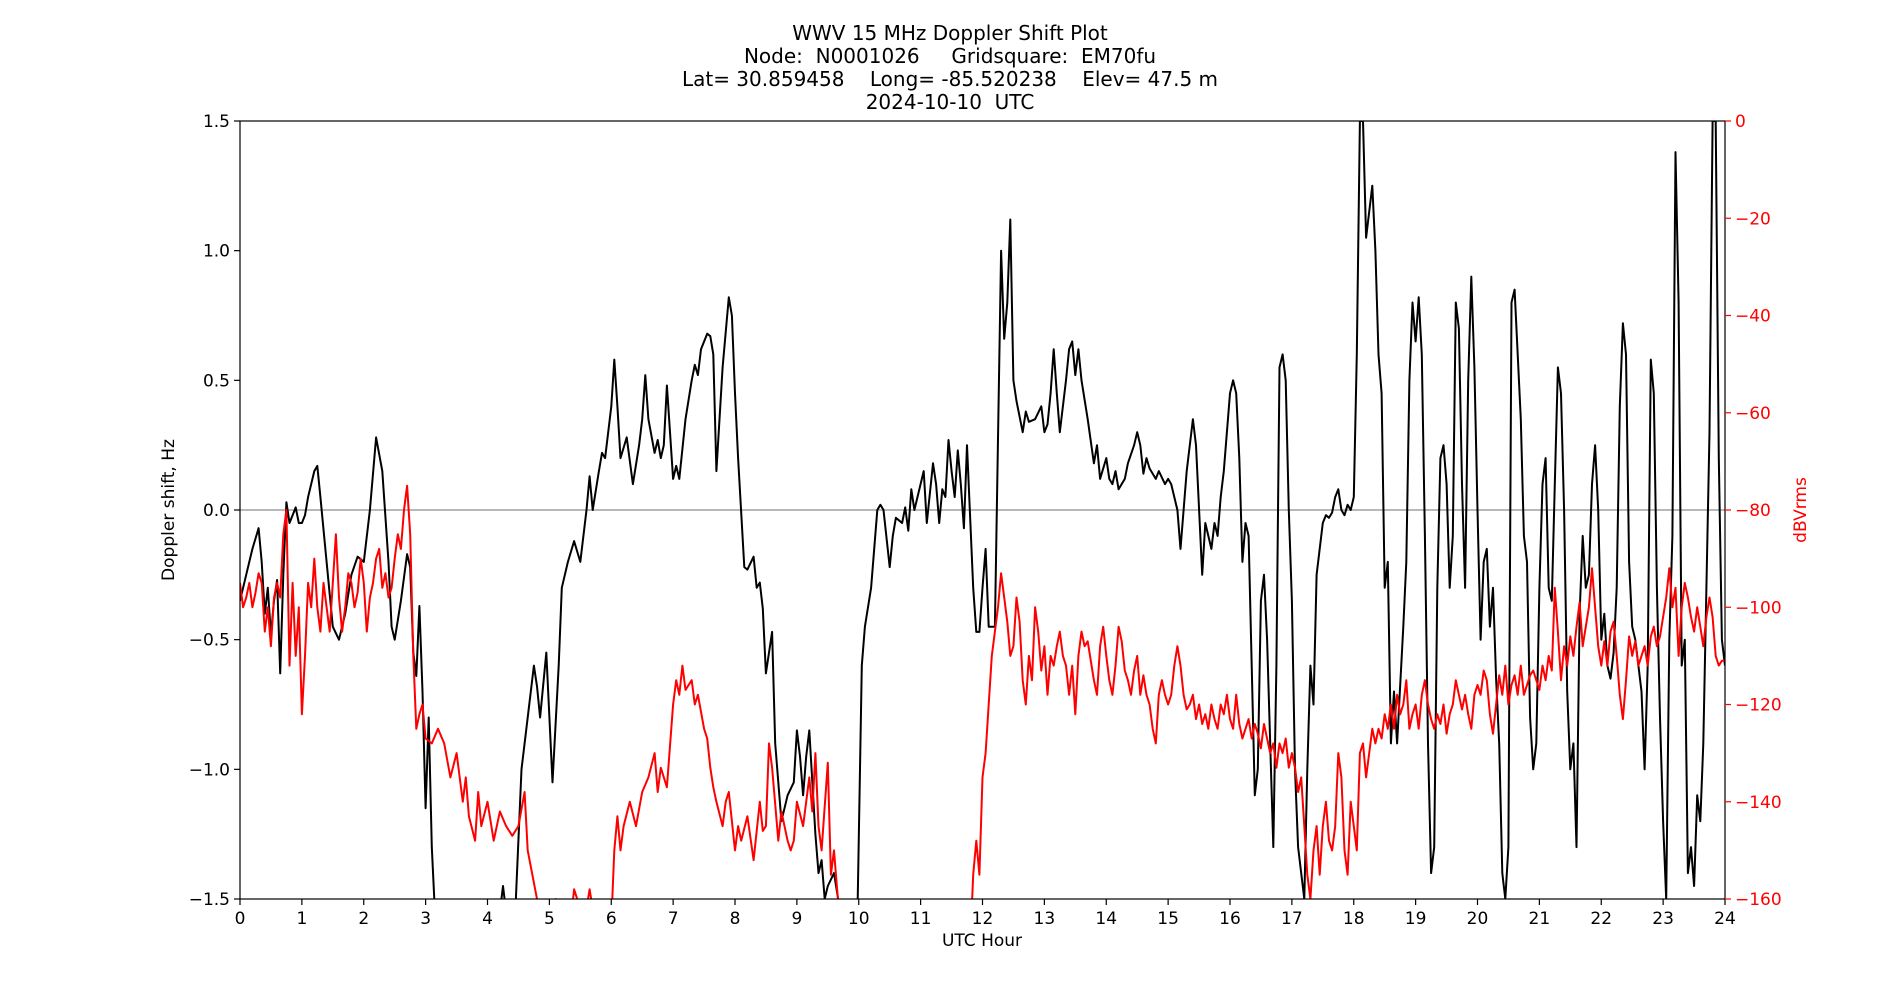 The height and width of the screenshot is (1000, 1900). I want to click on x-tick-label: 13, so click(1045, 919).